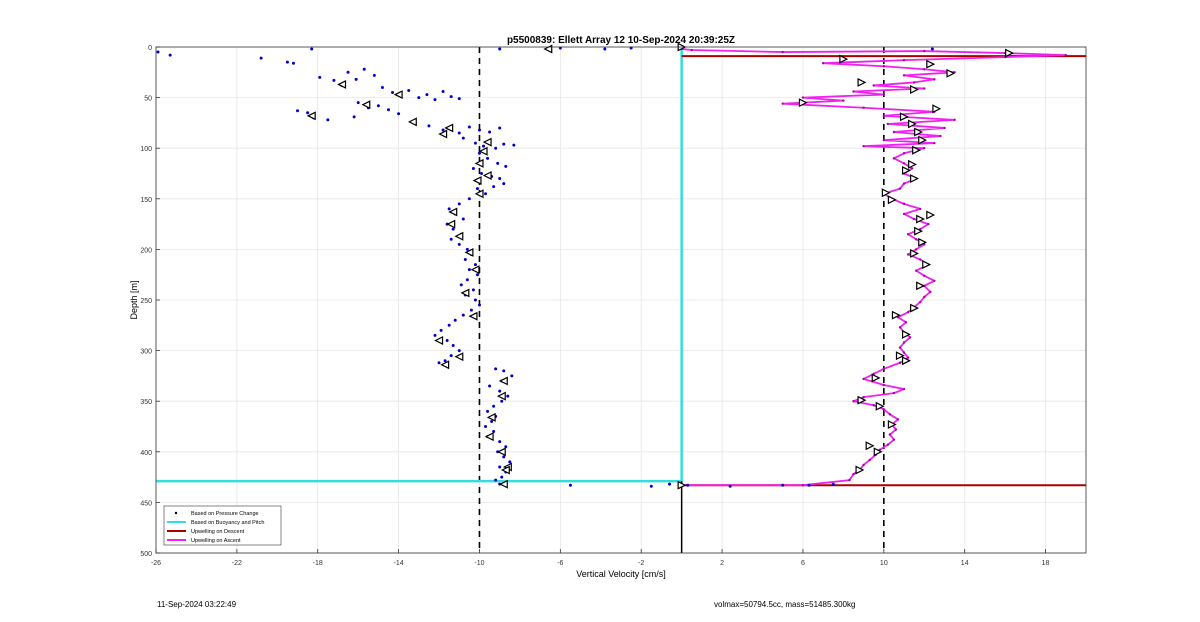 The width and height of the screenshot is (1200, 622). I want to click on legend-entry-label: Based on Buoyancy and Pitch, so click(227, 523).